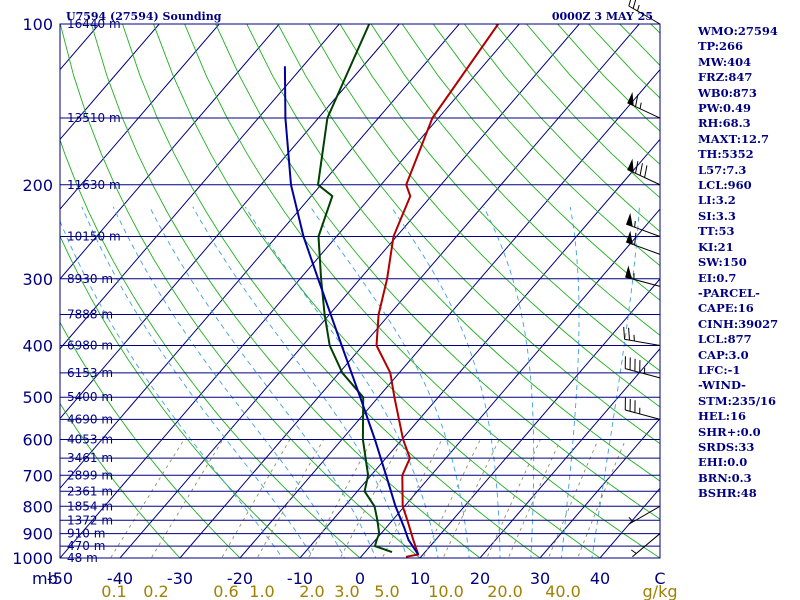 This screenshot has width=800, height=600. Describe the element at coordinates (120, 578) in the screenshot. I see `temperature-tick-label: -40` at that location.